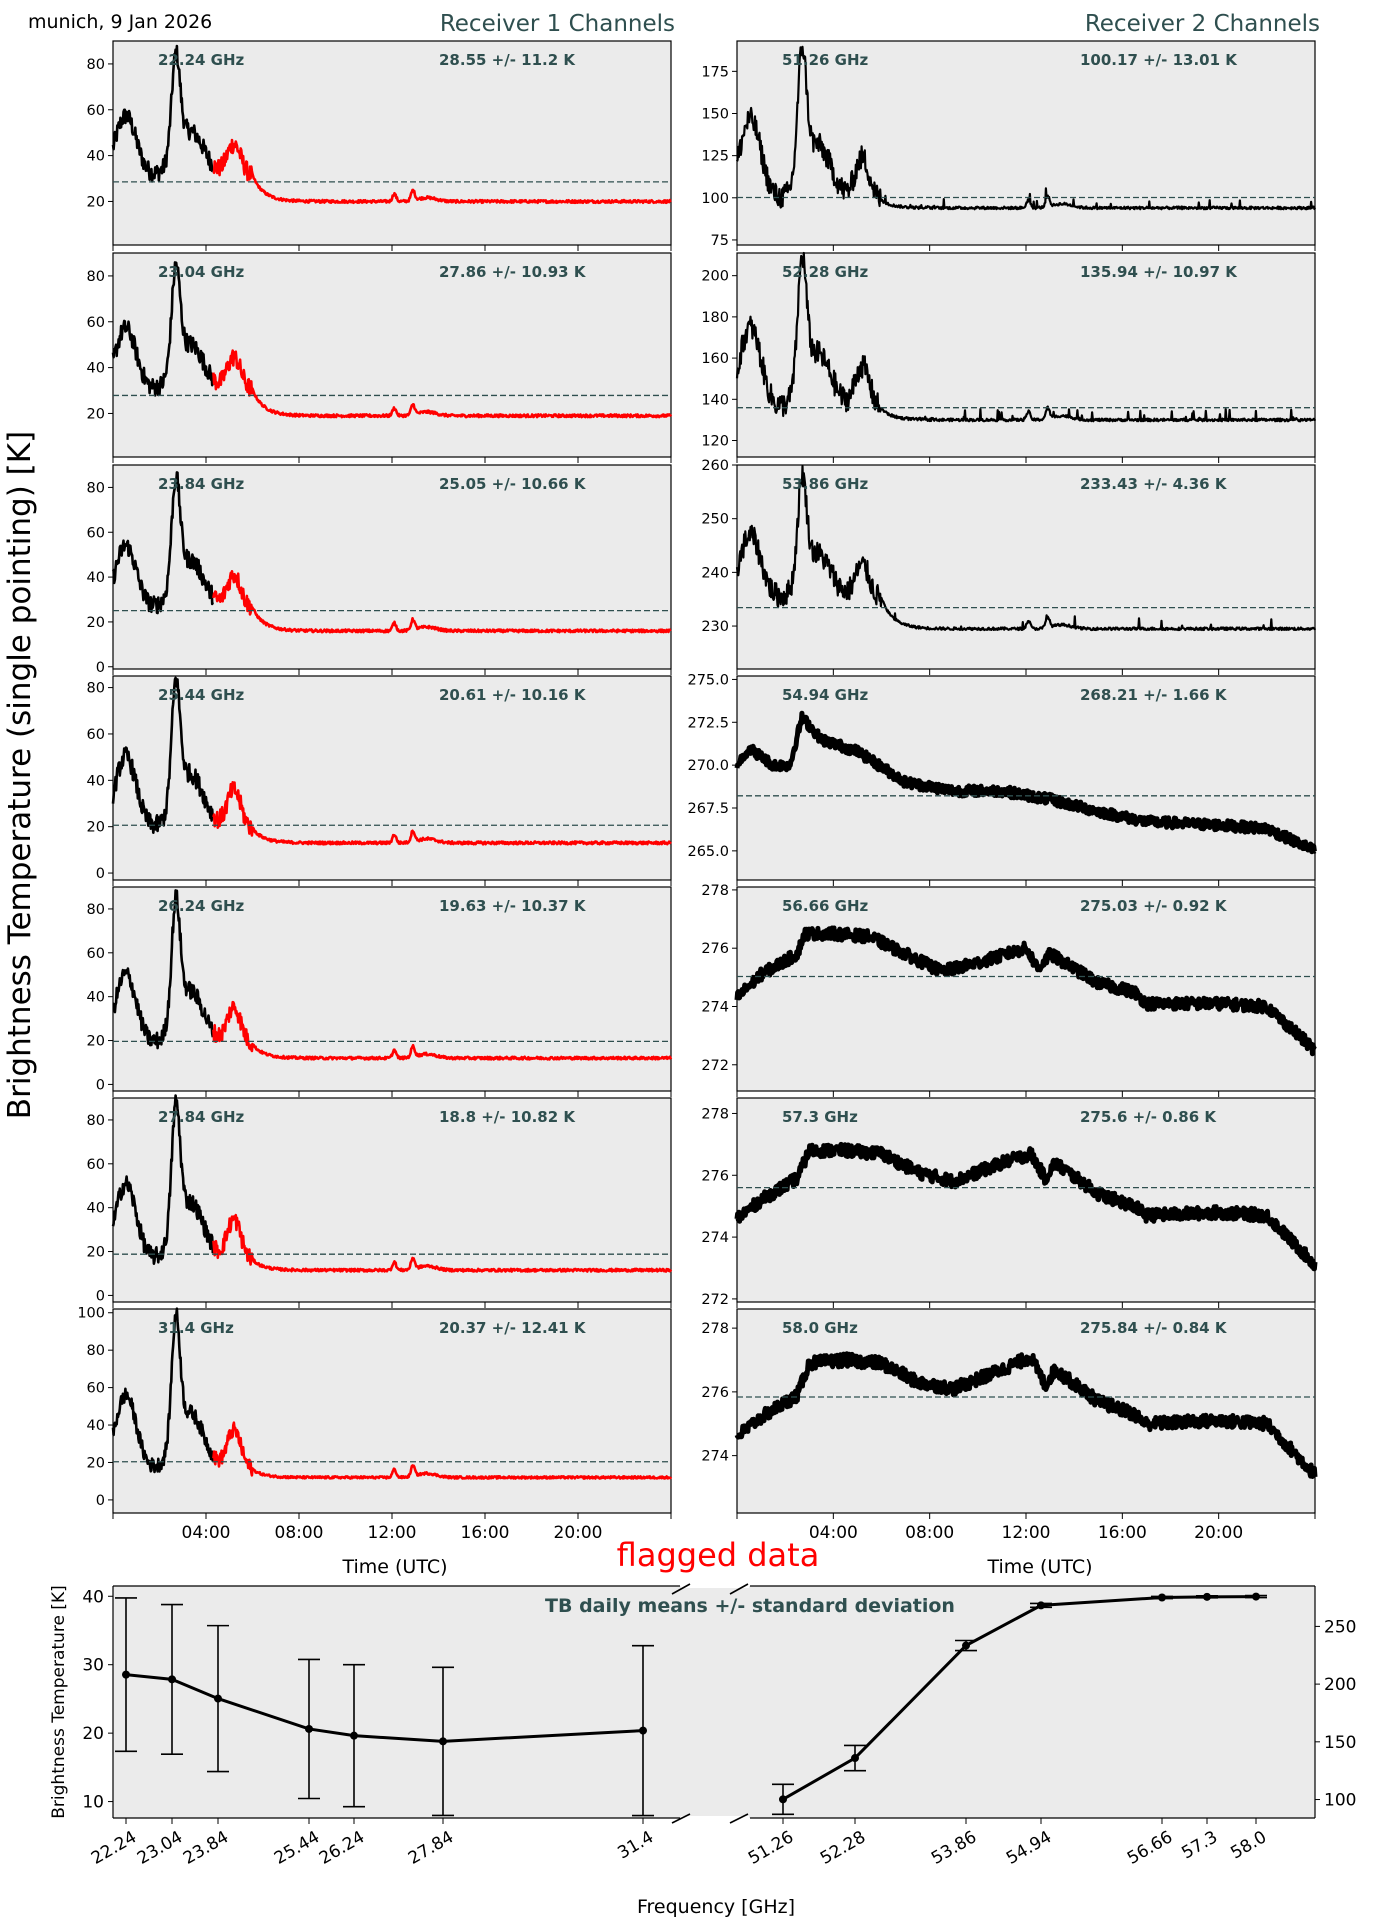 The width and height of the screenshot is (1384, 1927). I want to click on y-tick-label: 272.5, so click(708, 723).